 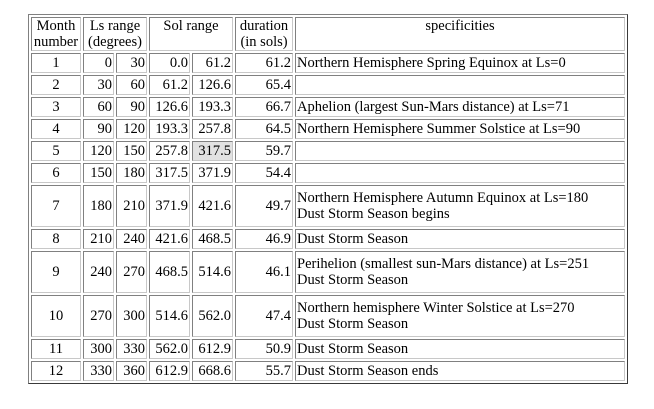 What do you see at coordinates (56, 129) in the screenshot?
I see `month-number-cell: 4` at bounding box center [56, 129].